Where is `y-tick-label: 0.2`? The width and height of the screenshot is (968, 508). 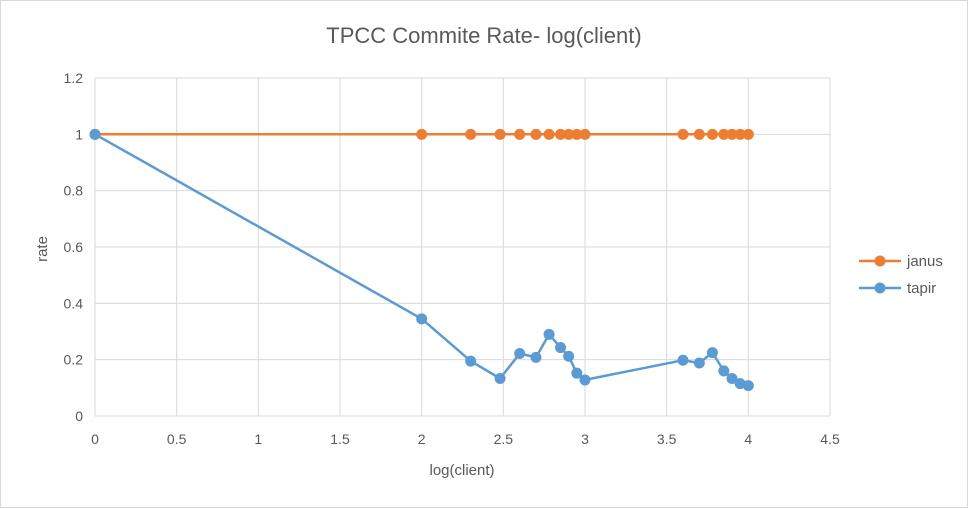 y-tick-label: 0.2 is located at coordinates (74, 360).